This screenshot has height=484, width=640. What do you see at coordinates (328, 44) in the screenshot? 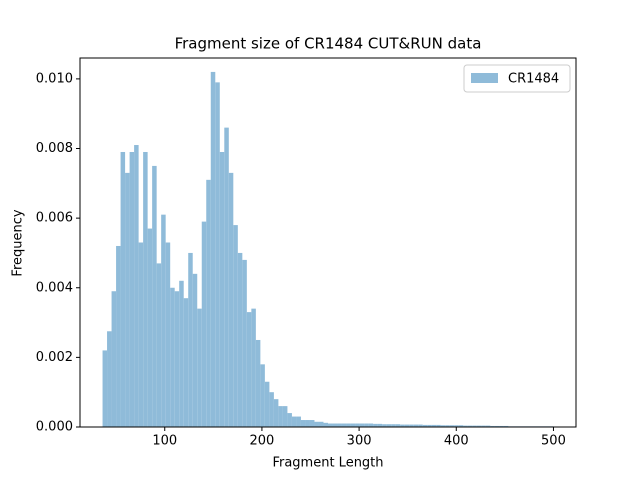
I see `chart-title: Fragment size of CR1484 CUT&RUN data` at bounding box center [328, 44].